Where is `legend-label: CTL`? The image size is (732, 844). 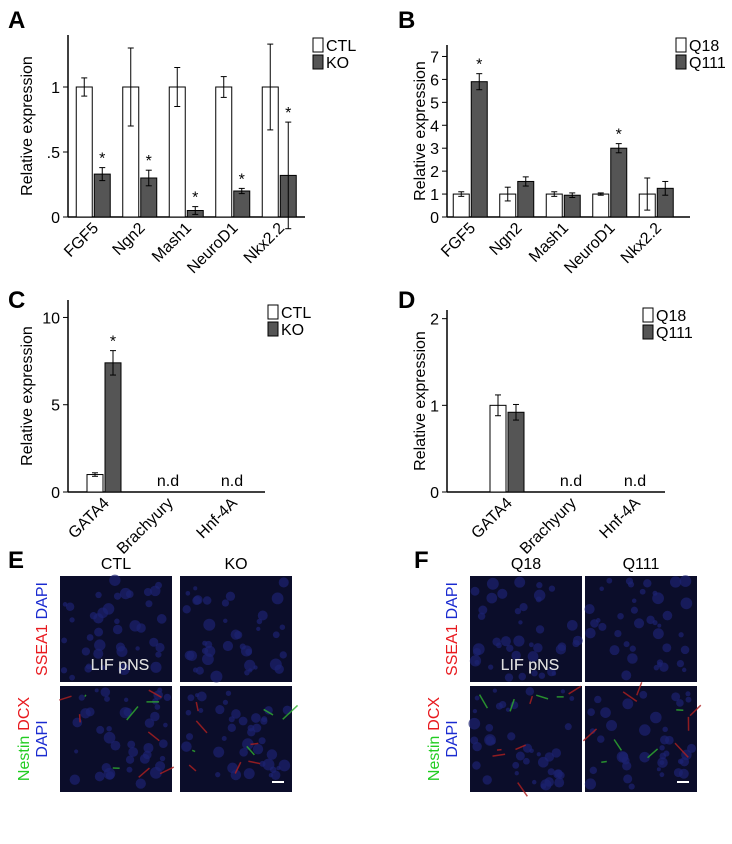 legend-label: CTL is located at coordinates (296, 313).